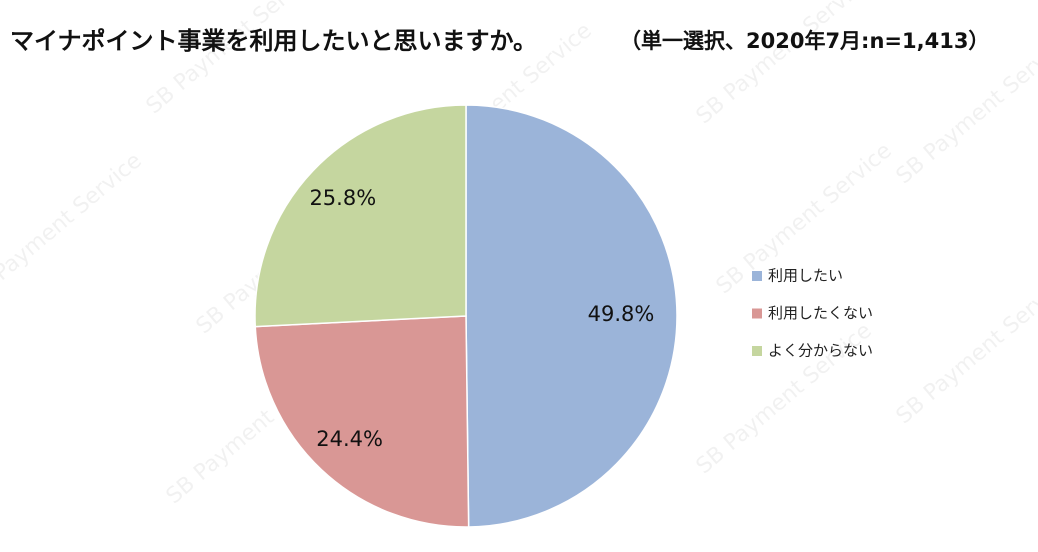  What do you see at coordinates (342, 198) in the screenshot?
I see `data-label: 25.8%` at bounding box center [342, 198].